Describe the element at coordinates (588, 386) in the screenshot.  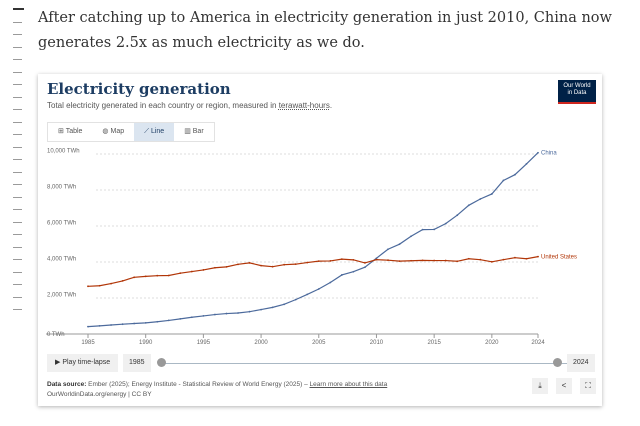
I see `fullscreen-button: ⛶` at that location.